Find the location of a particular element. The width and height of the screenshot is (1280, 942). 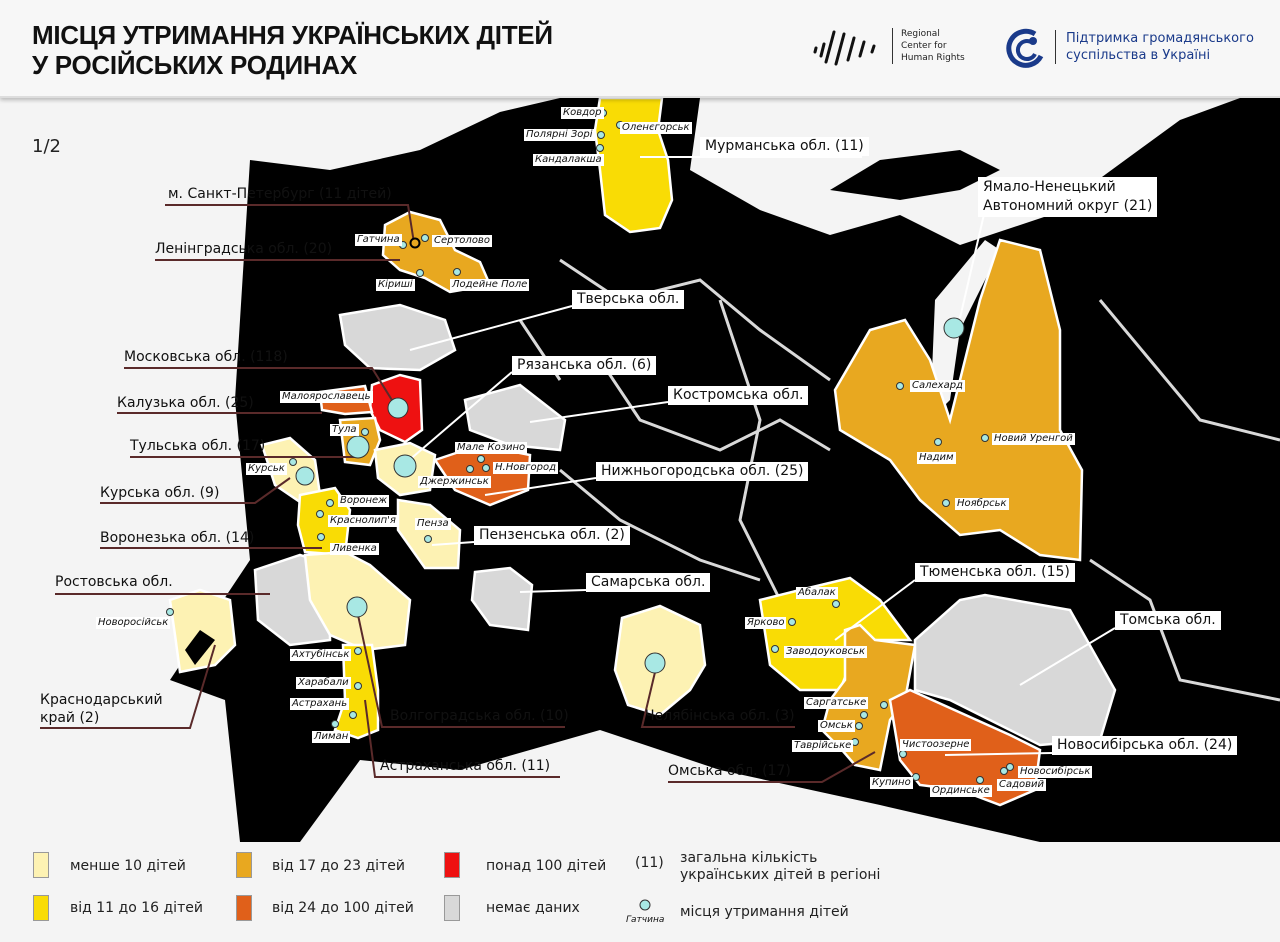

city-label: Ординське is located at coordinates (961, 791).